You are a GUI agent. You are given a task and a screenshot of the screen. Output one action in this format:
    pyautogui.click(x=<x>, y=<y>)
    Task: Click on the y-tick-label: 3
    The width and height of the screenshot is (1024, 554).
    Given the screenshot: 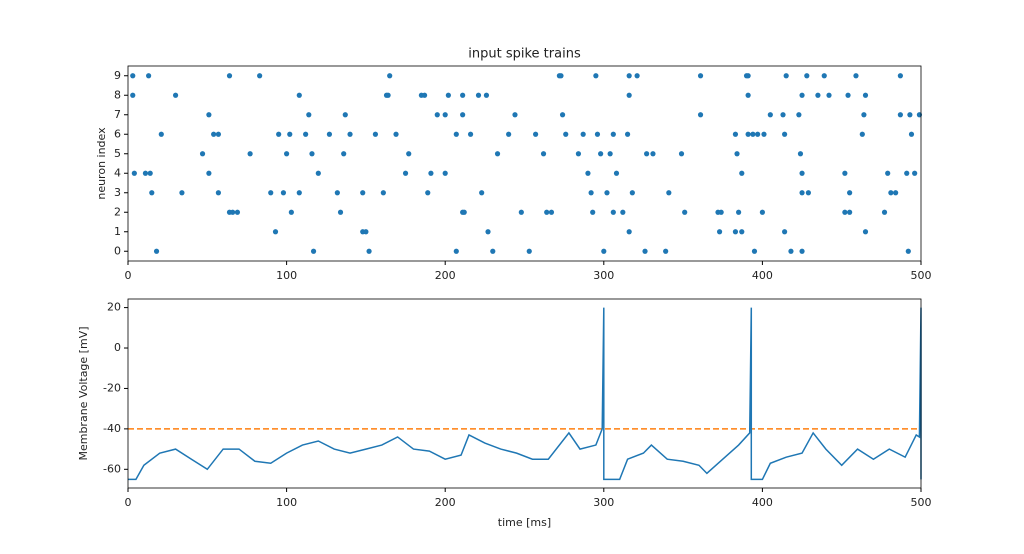 What is the action you would take?
    pyautogui.click(x=117, y=192)
    